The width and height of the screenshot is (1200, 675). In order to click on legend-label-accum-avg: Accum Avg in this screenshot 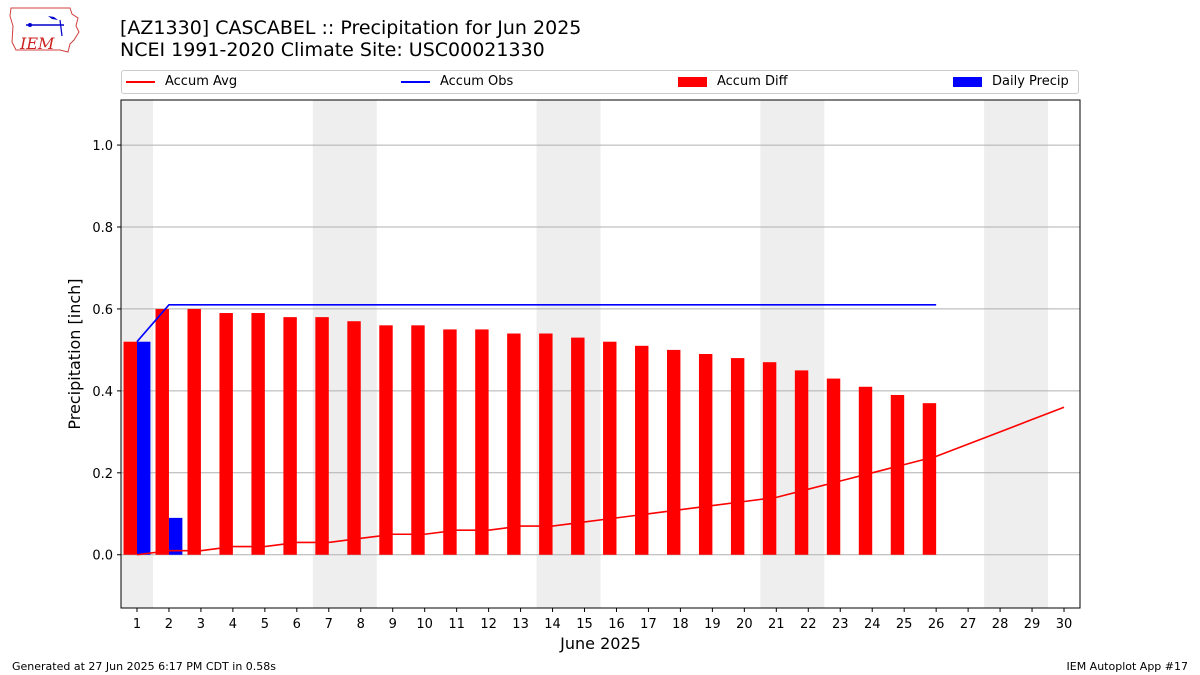, I will do `click(201, 81)`.